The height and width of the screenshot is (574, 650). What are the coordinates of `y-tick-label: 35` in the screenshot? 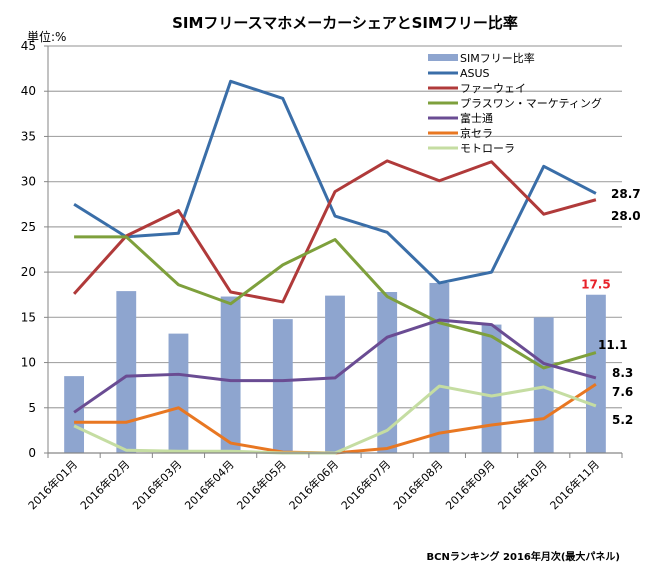 It's located at (28, 136).